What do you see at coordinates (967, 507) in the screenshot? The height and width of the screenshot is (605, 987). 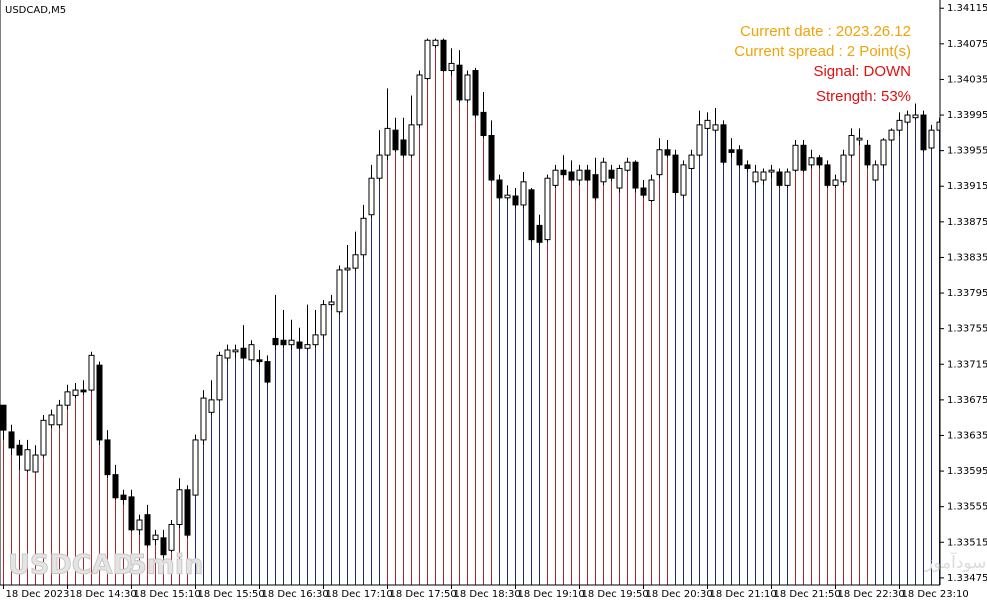 I see `y-tick-label: 1.33555` at bounding box center [967, 507].